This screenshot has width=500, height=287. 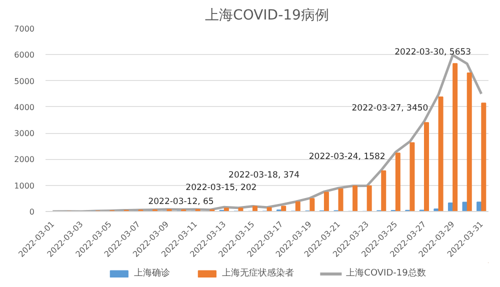 What do you see at coordinates (181, 201) in the screenshot?
I see `annotation: 2022-03-12, 65` at bounding box center [181, 201].